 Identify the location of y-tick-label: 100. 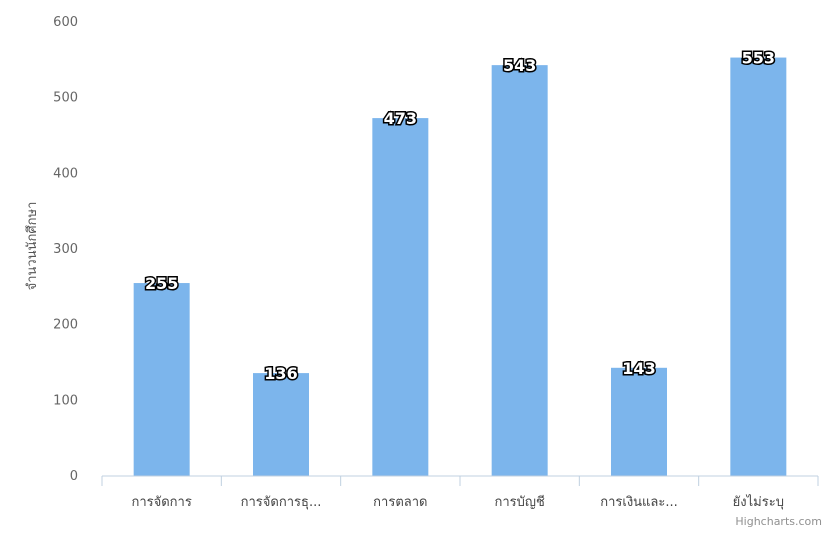
(65, 400).